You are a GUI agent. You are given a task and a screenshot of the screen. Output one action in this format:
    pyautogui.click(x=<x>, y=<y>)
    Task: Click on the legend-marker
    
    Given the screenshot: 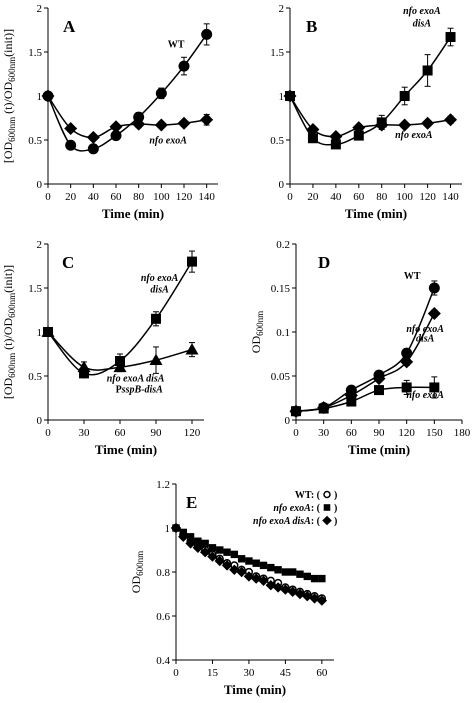 What is the action you would take?
    pyautogui.click(x=327, y=494)
    